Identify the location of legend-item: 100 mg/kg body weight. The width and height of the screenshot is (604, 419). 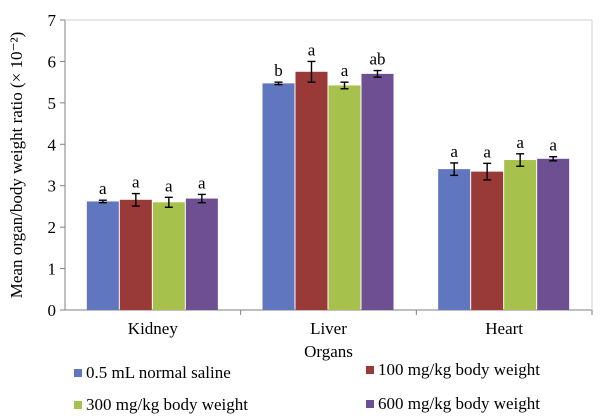
(453, 370).